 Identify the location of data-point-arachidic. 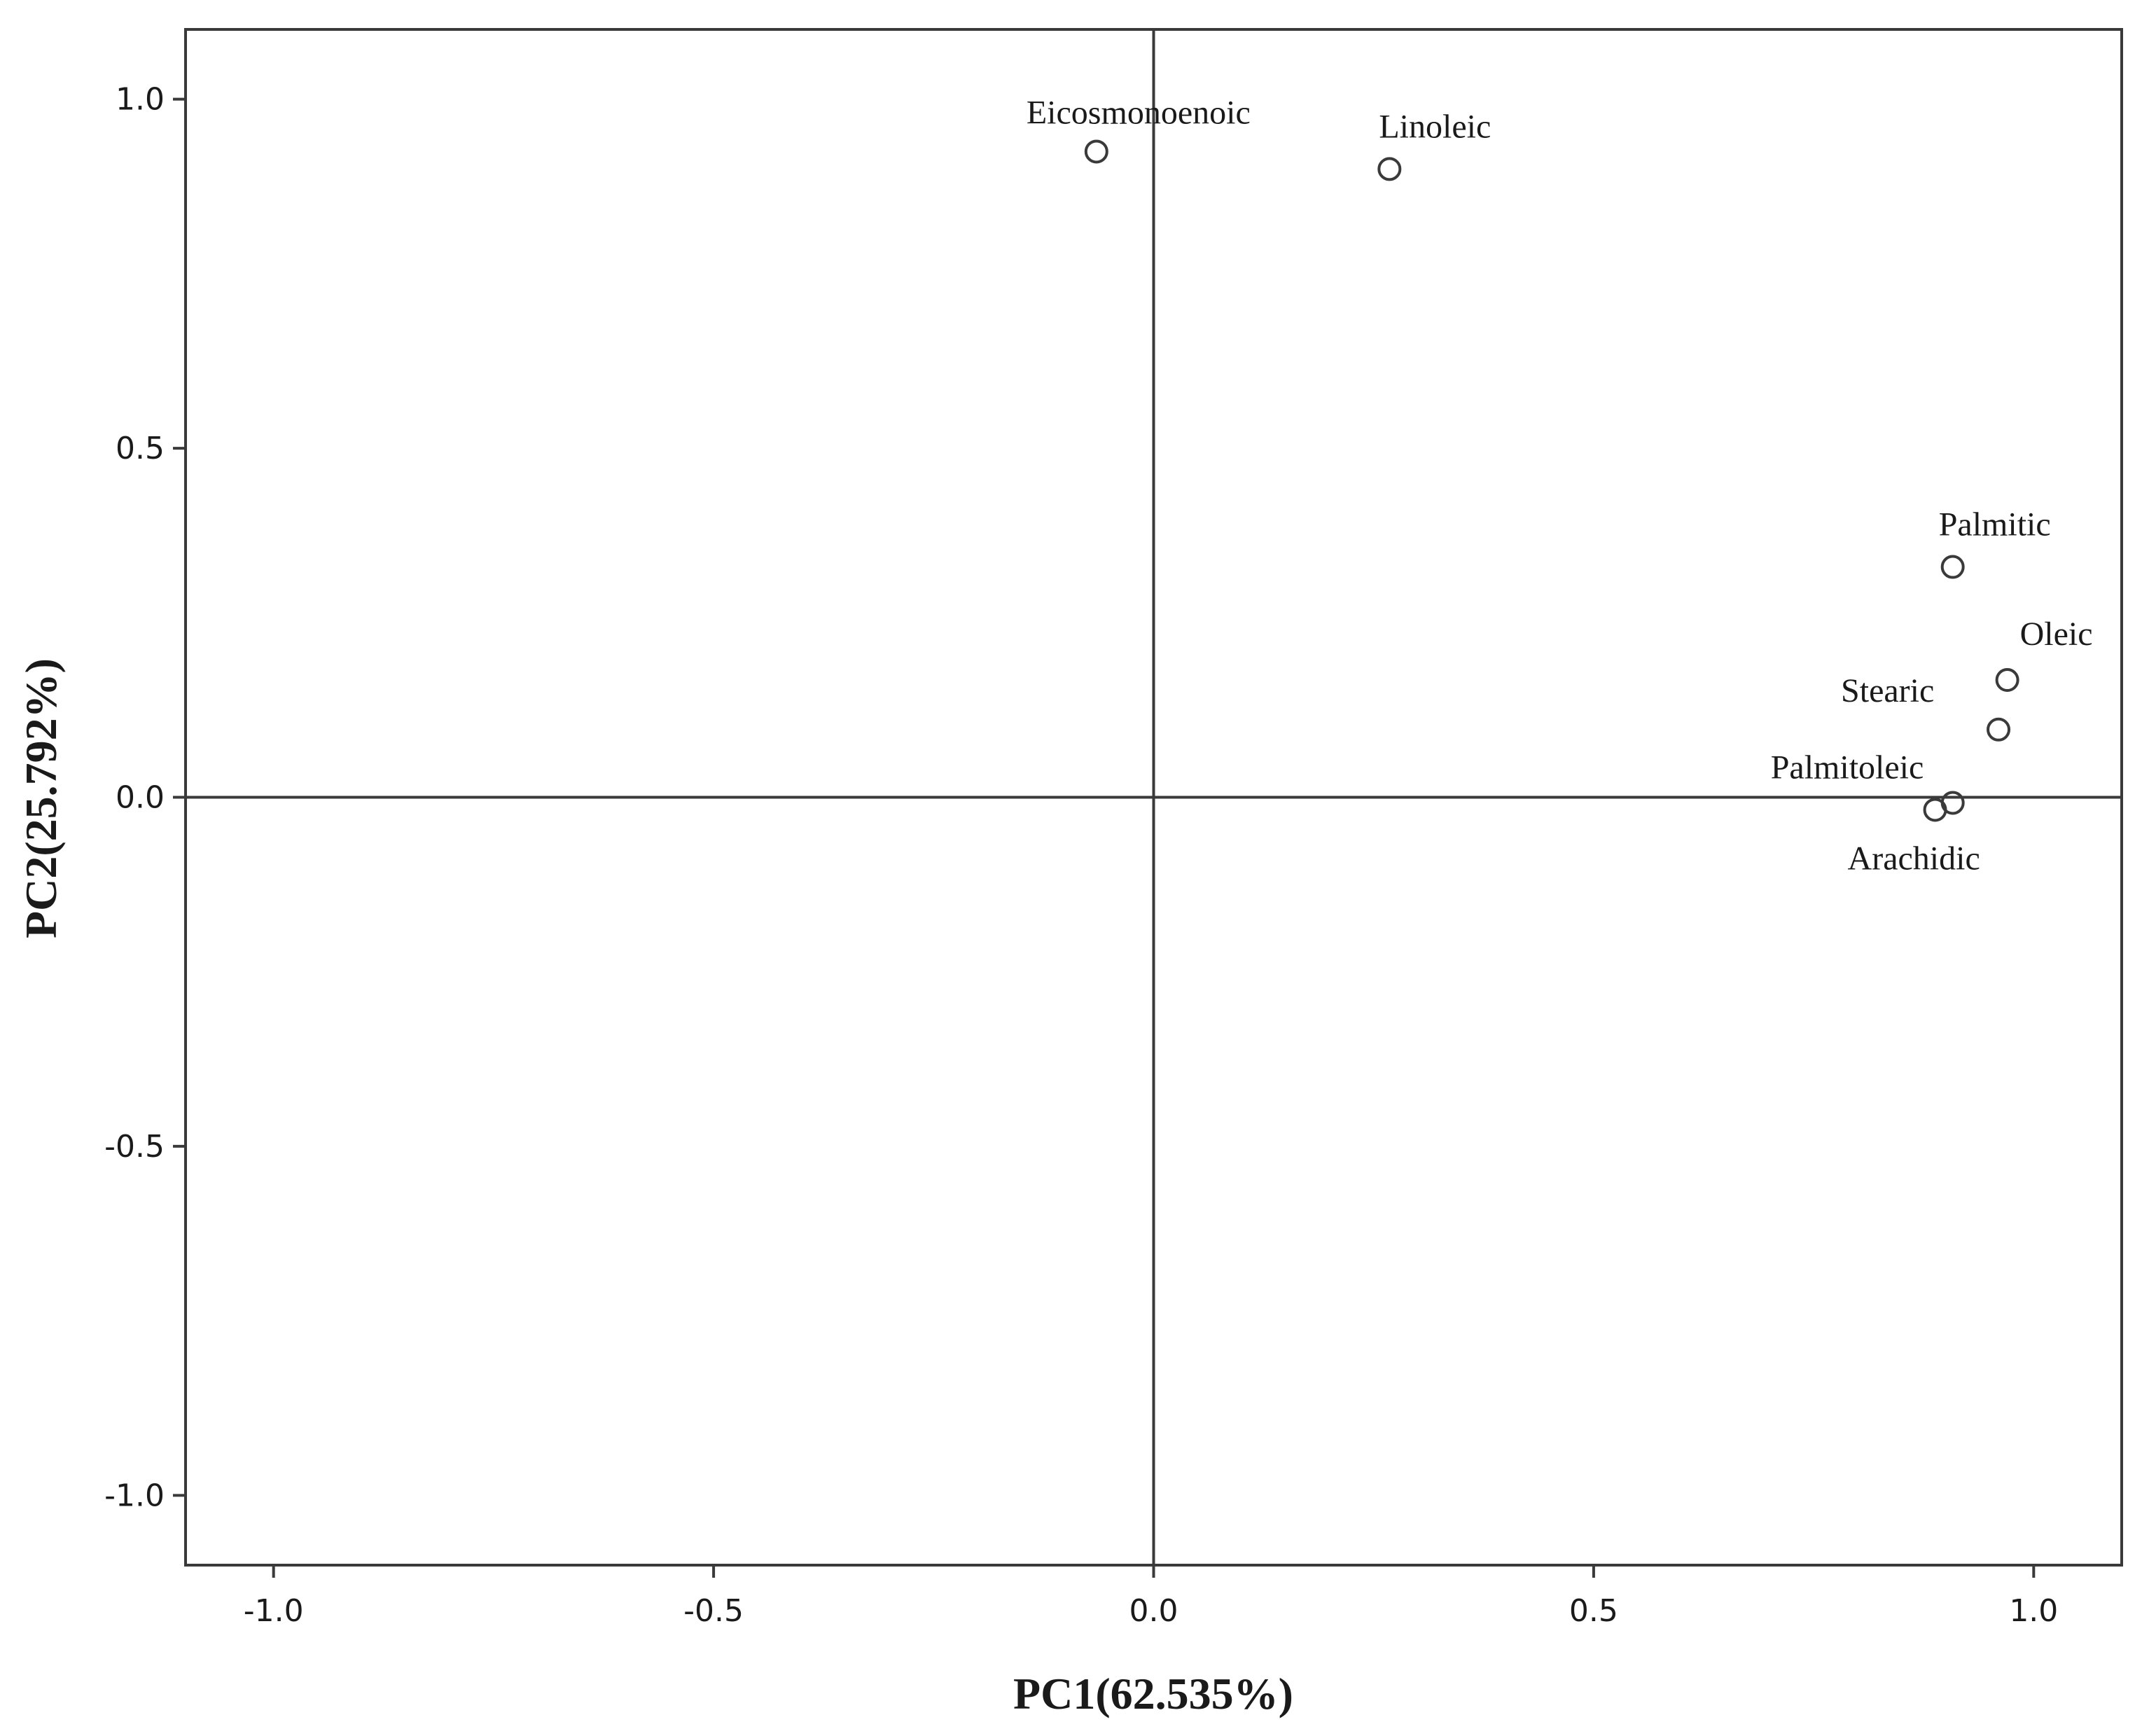
(1935, 810).